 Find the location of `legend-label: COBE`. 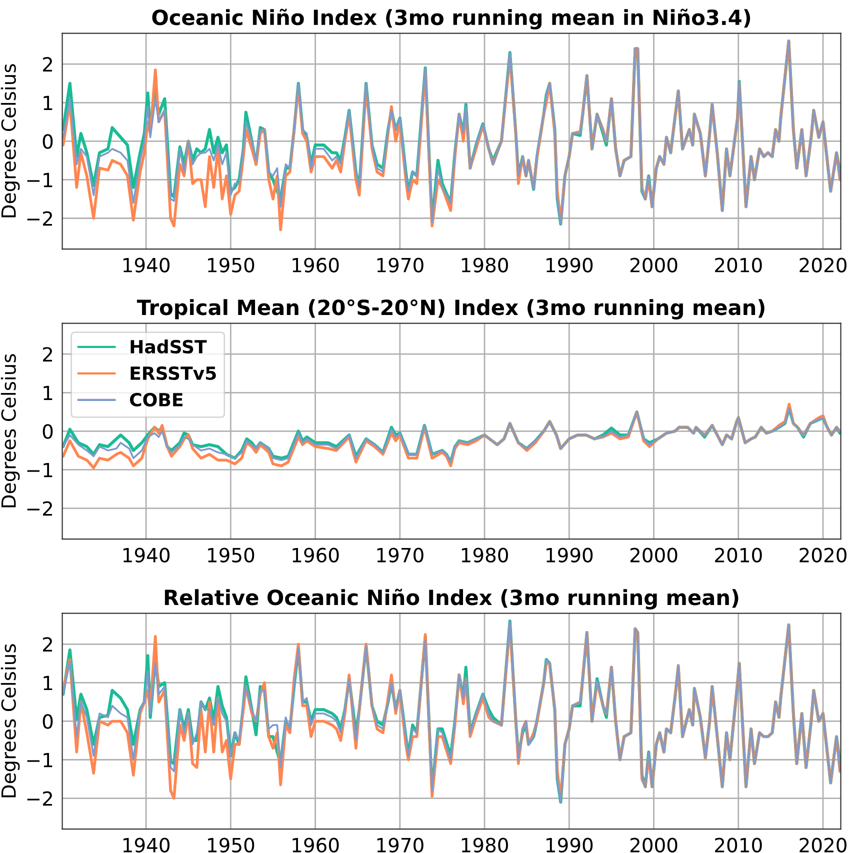

legend-label: COBE is located at coordinates (156, 399).